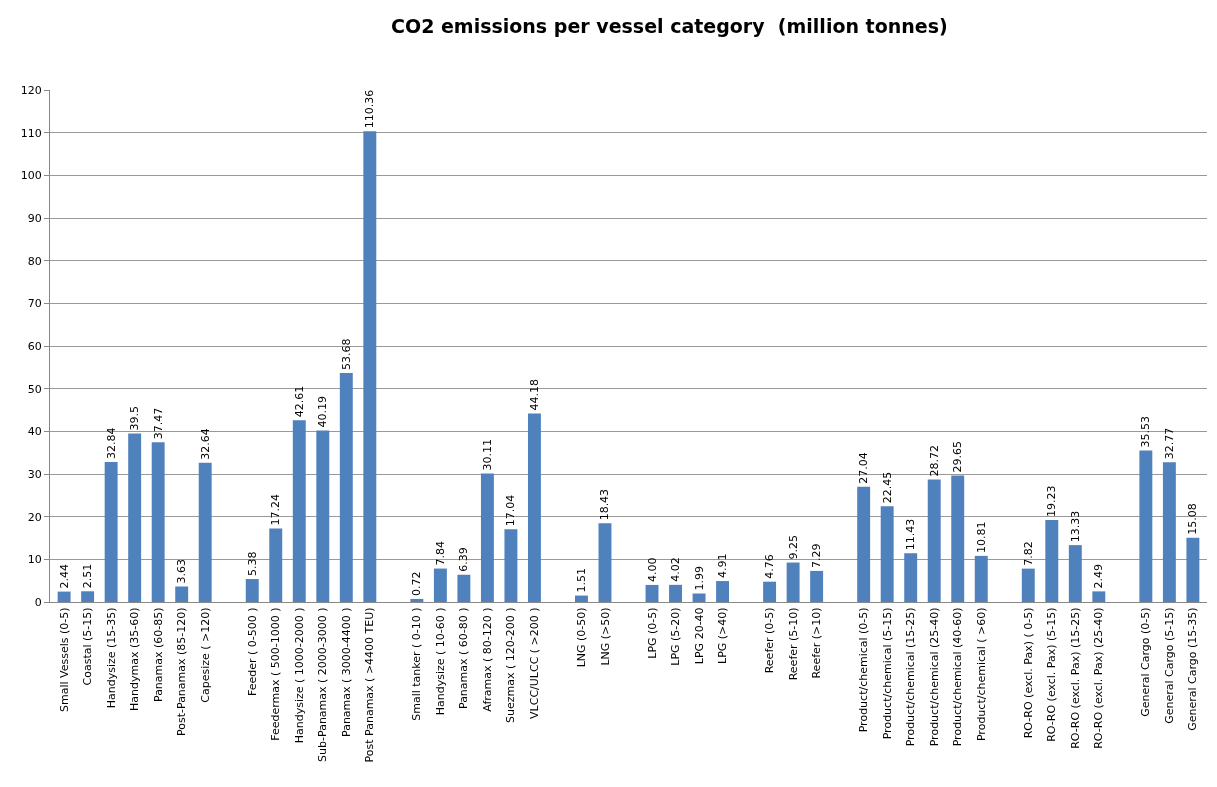  Describe the element at coordinates (34, 389) in the screenshot. I see `y-tick-label: 50` at that location.